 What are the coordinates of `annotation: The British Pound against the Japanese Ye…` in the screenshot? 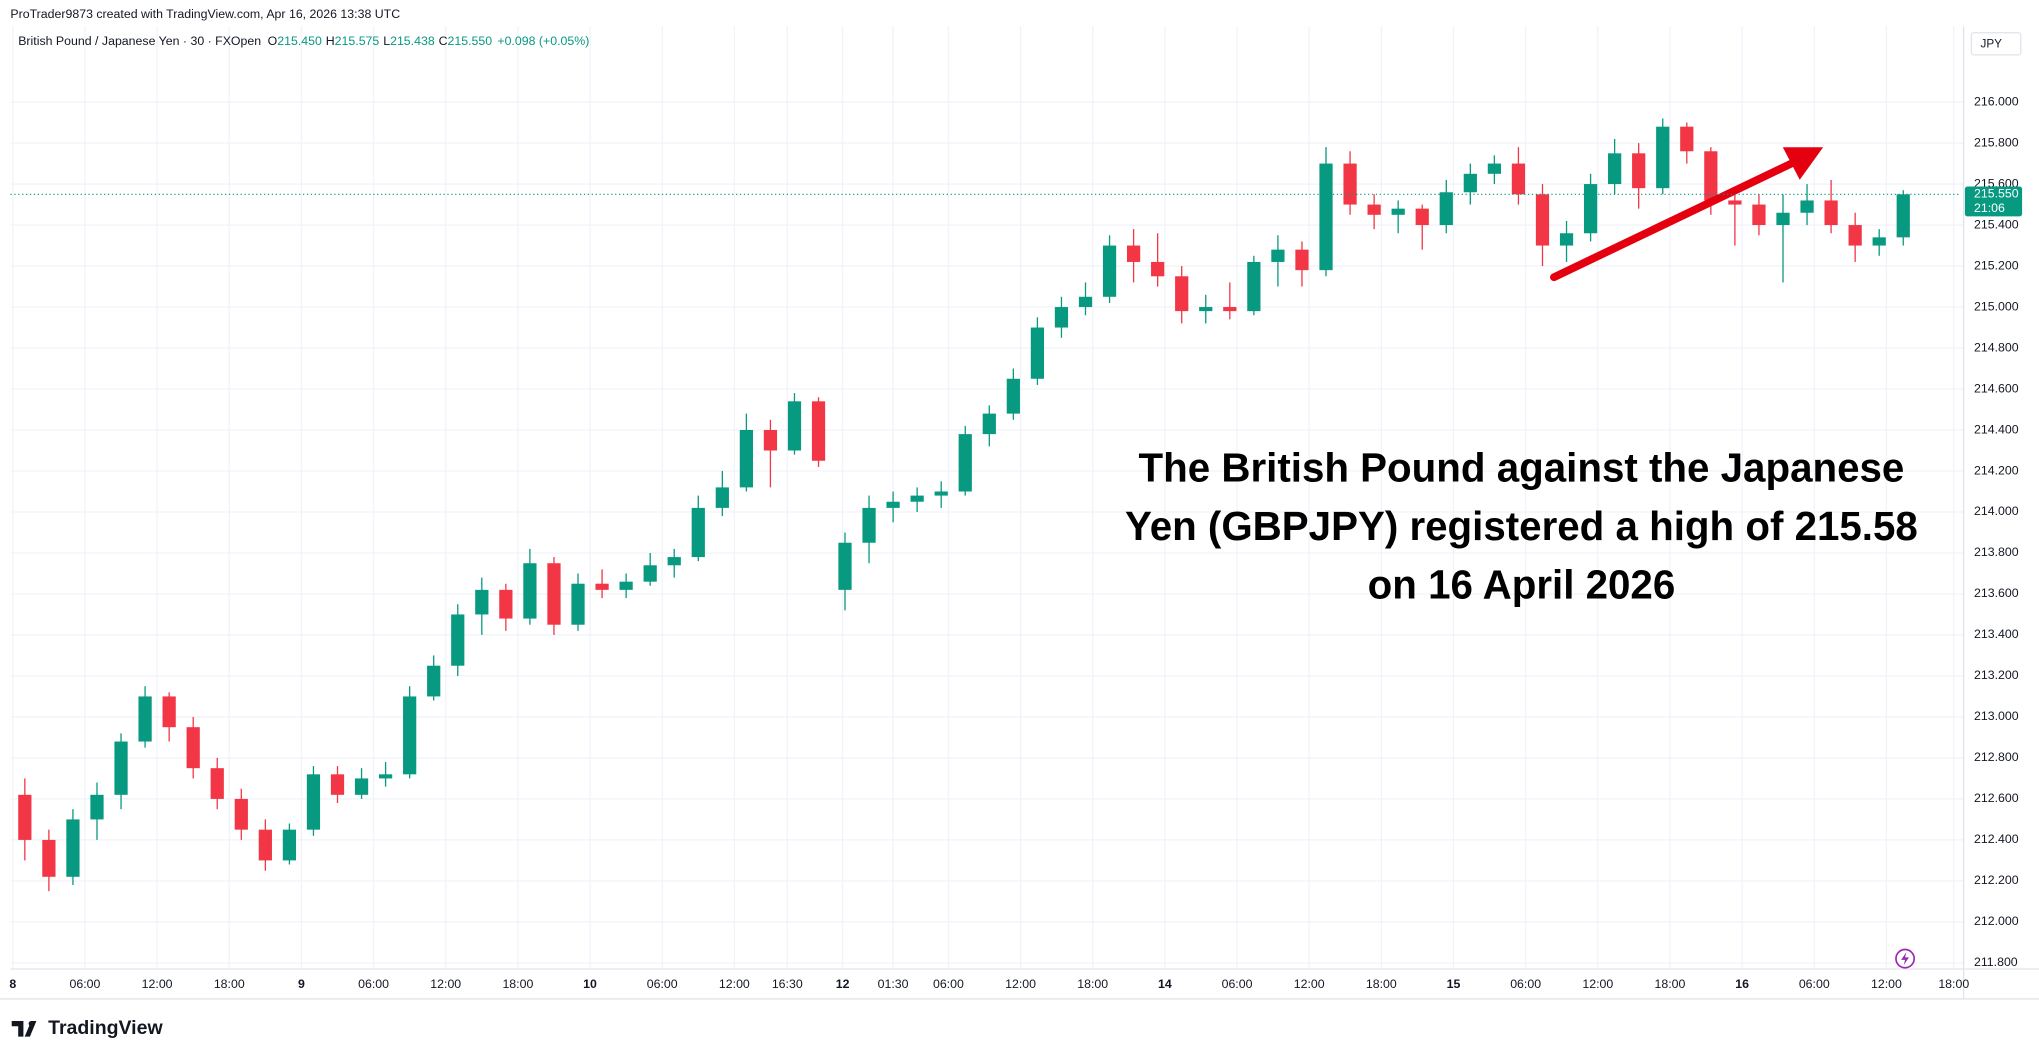 It's located at (1521, 527).